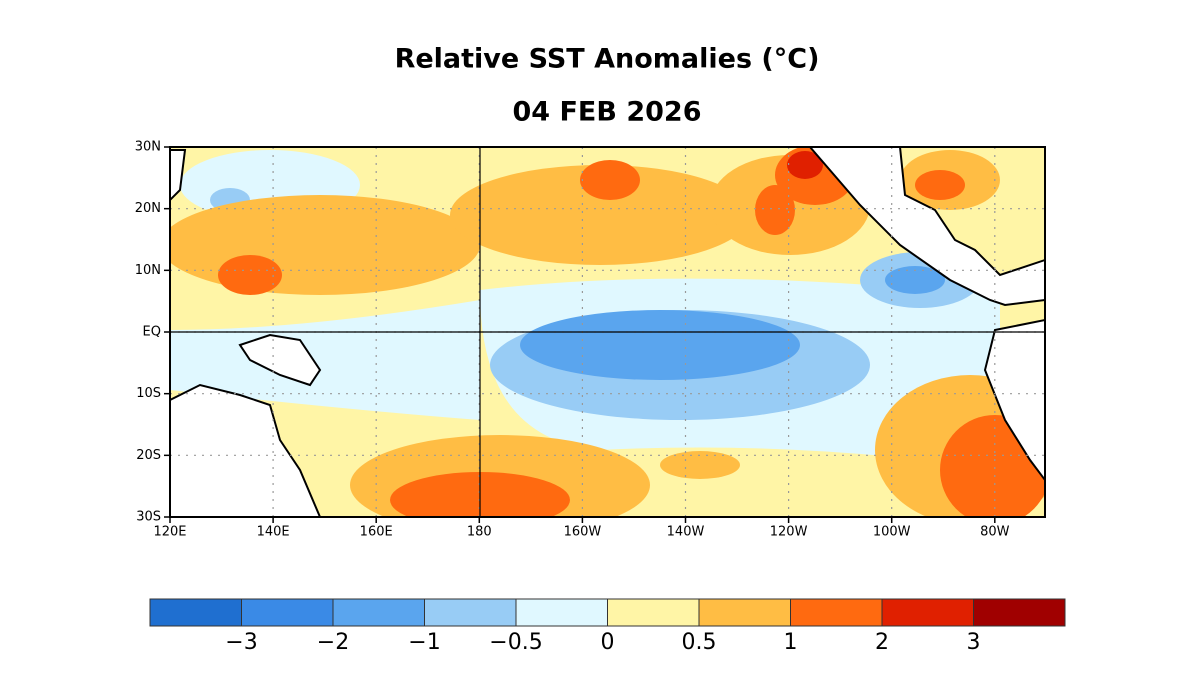 The image size is (1200, 700). Describe the element at coordinates (926, 227) in the screenshot. I see `land-central-america` at that location.